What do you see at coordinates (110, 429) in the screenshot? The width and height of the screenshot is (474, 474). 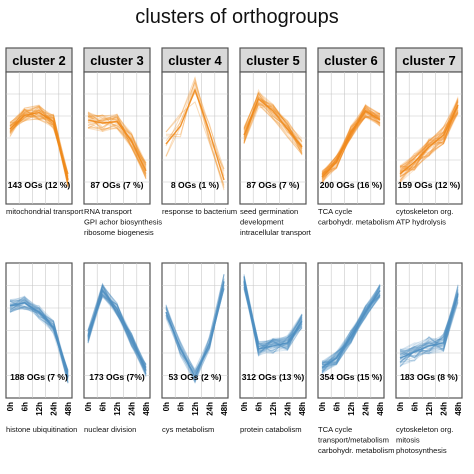 I see `function-label: nuclear division` at bounding box center [110, 429].